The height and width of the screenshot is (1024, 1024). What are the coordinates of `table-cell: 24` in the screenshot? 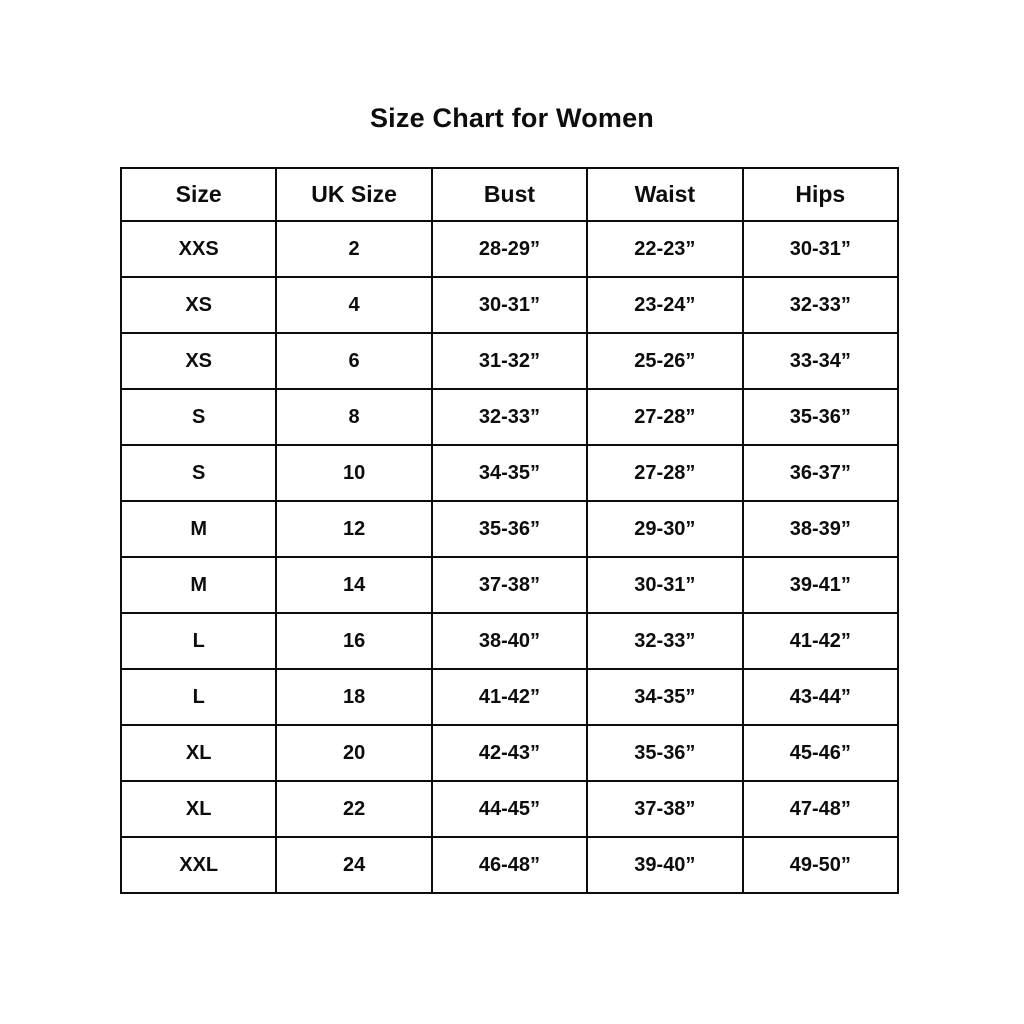 It's located at (354, 865).